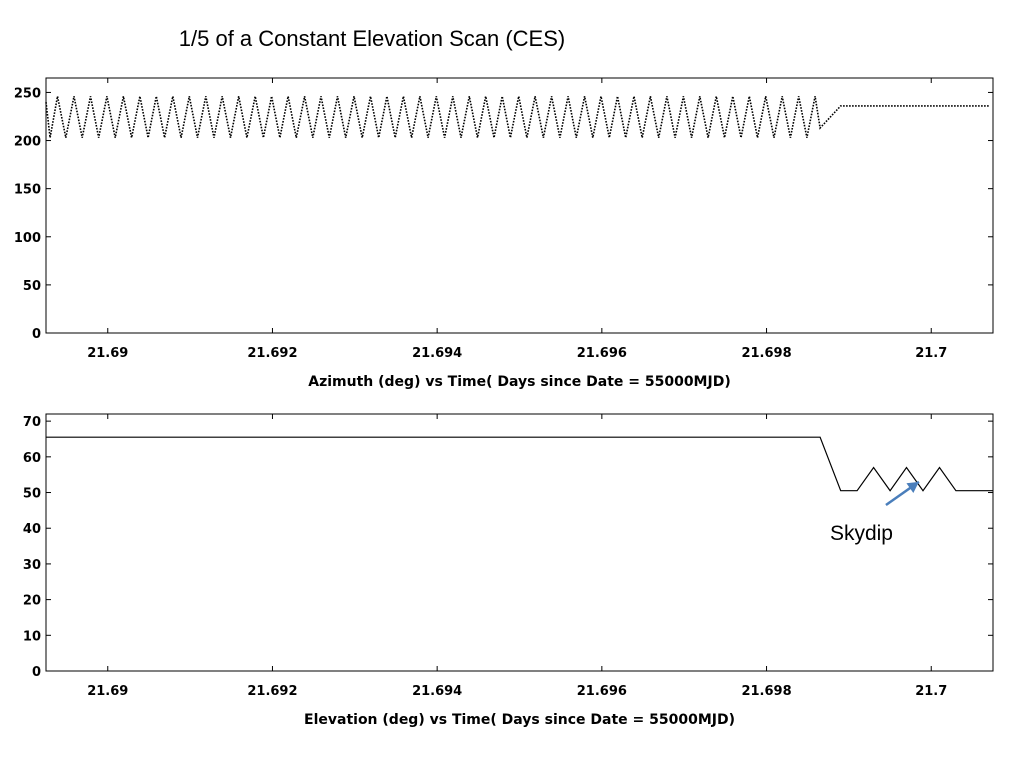 This screenshot has height=768, width=1024. Describe the element at coordinates (912, 487) in the screenshot. I see `annotation-arrowhead` at that location.